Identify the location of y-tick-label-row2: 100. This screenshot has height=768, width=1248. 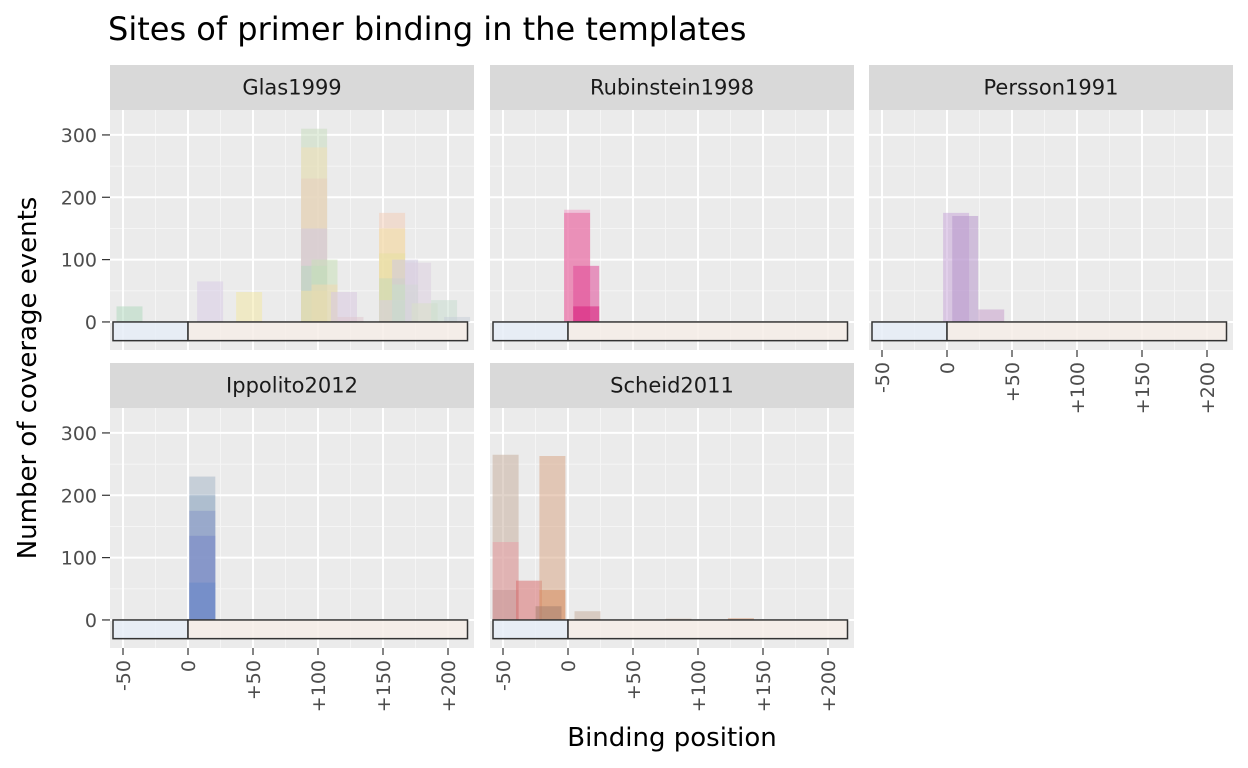
(79, 559).